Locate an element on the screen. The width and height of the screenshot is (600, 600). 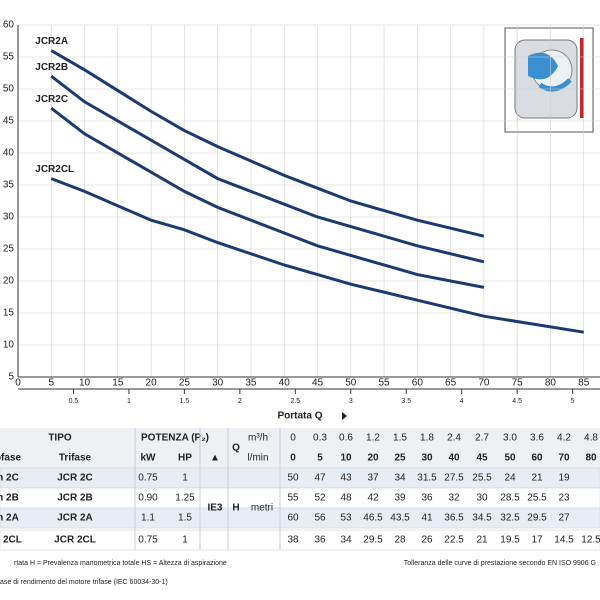
x-tick-label: 60 is located at coordinates (418, 383).